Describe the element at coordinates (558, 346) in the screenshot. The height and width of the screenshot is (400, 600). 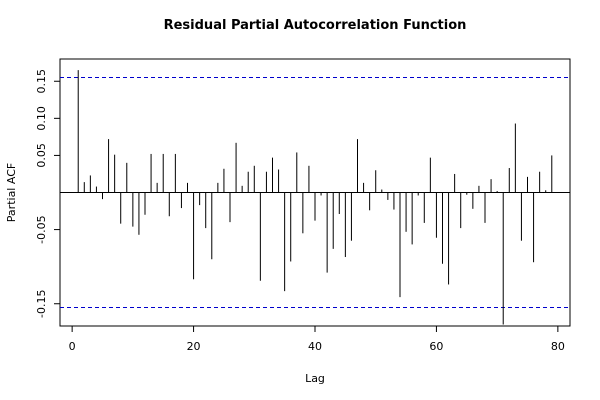
I see `x-tick-label: 80` at that location.